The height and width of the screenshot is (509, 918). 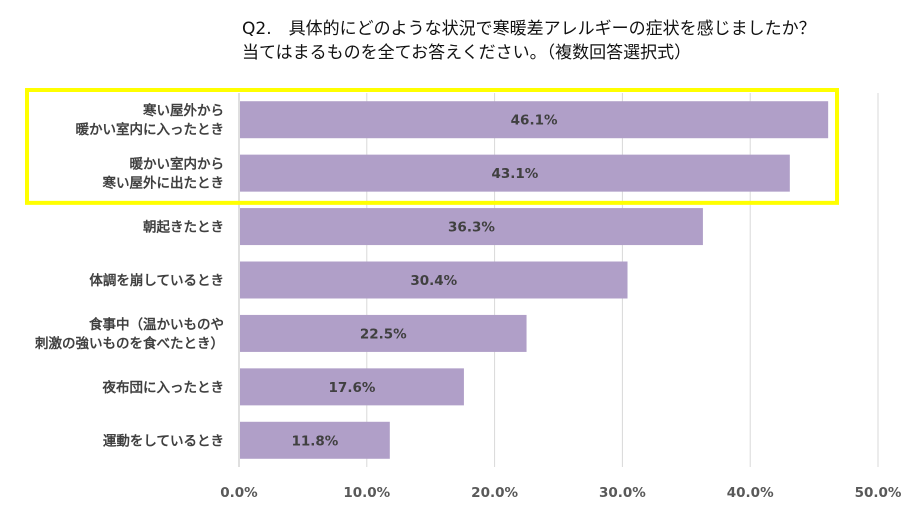 I want to click on category-label: 刺激の強いものを食べたとき）, so click(x=129, y=343).